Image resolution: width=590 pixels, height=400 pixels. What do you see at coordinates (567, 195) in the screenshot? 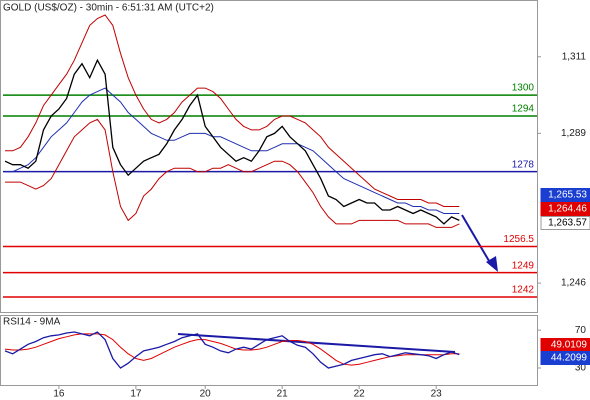
I see `value-marker-label: 1,265.53` at bounding box center [567, 195].